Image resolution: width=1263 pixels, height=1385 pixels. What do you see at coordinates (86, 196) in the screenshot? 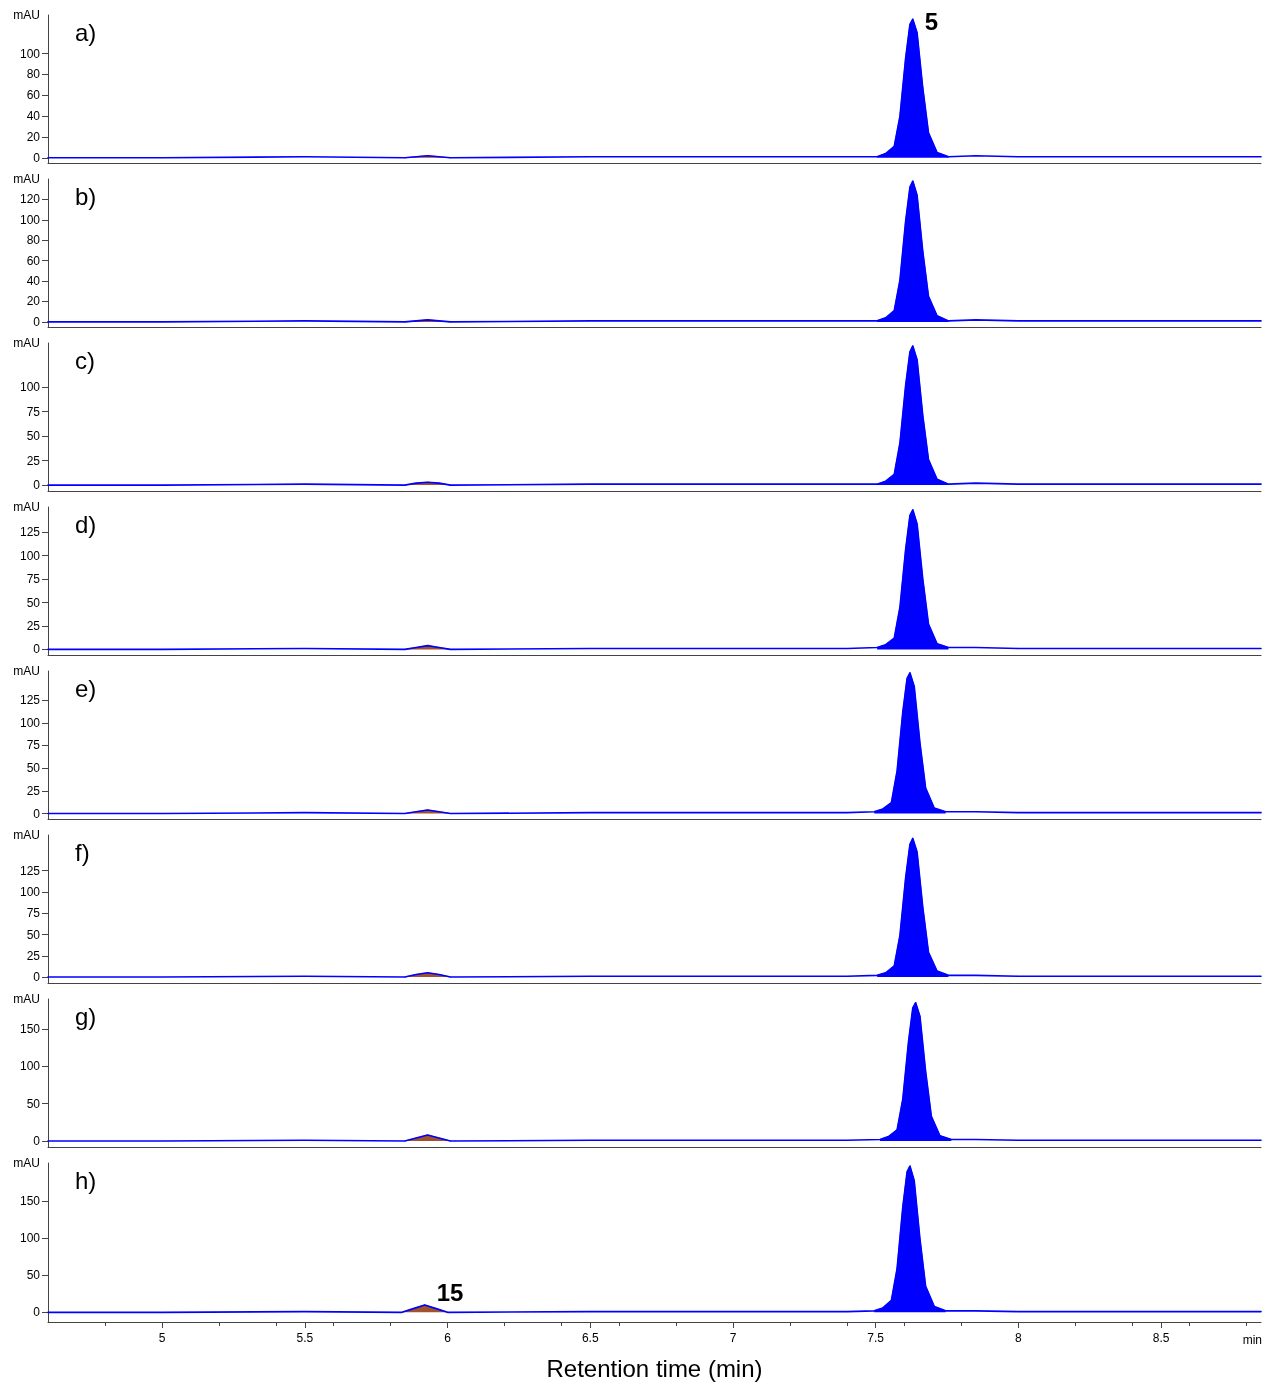
I see `chart-title: b)` at bounding box center [86, 196].